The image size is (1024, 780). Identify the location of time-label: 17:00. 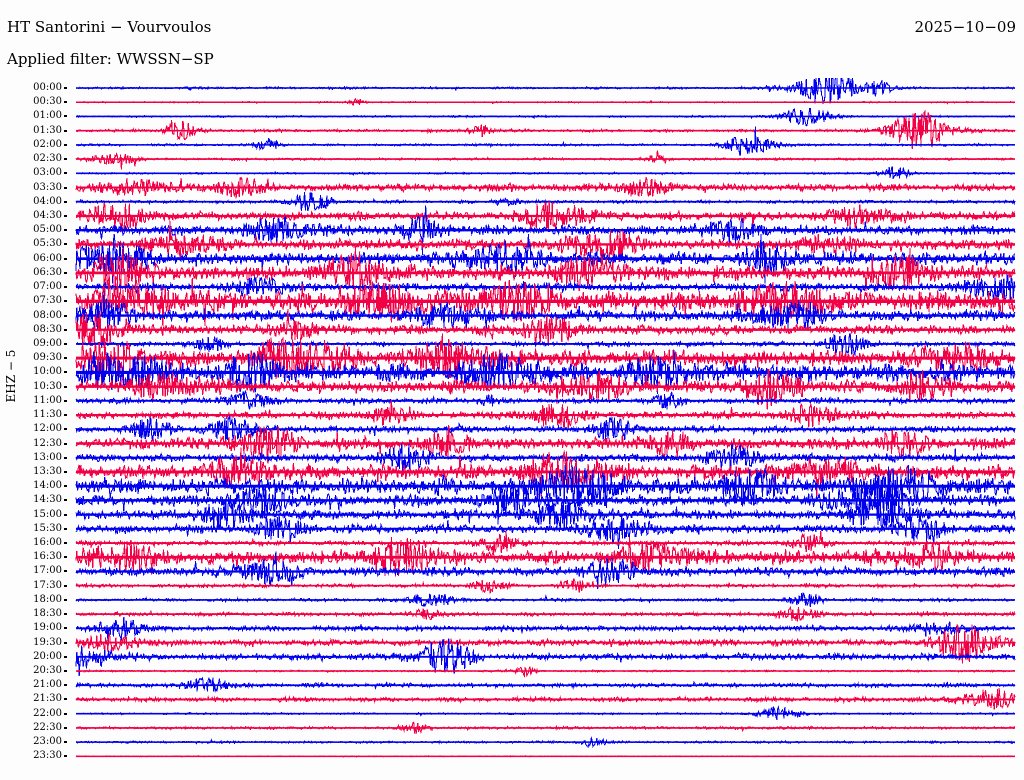
(47, 571).